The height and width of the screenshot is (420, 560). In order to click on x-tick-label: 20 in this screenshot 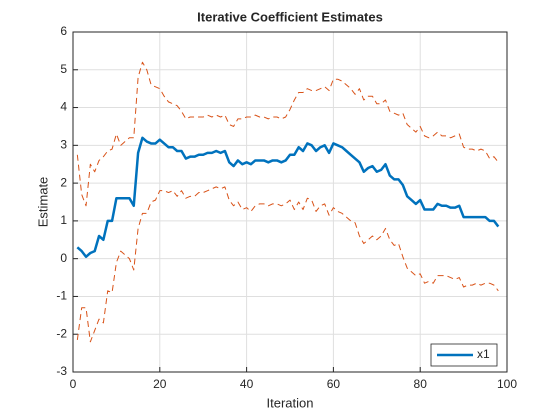, I will do `click(160, 384)`.